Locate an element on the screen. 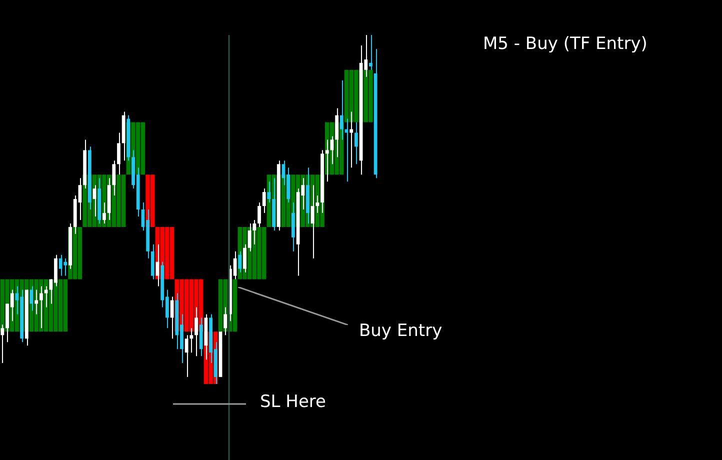 This screenshot has height=460, width=722. text: M5 - Buy (TF Entry) is located at coordinates (565, 44).